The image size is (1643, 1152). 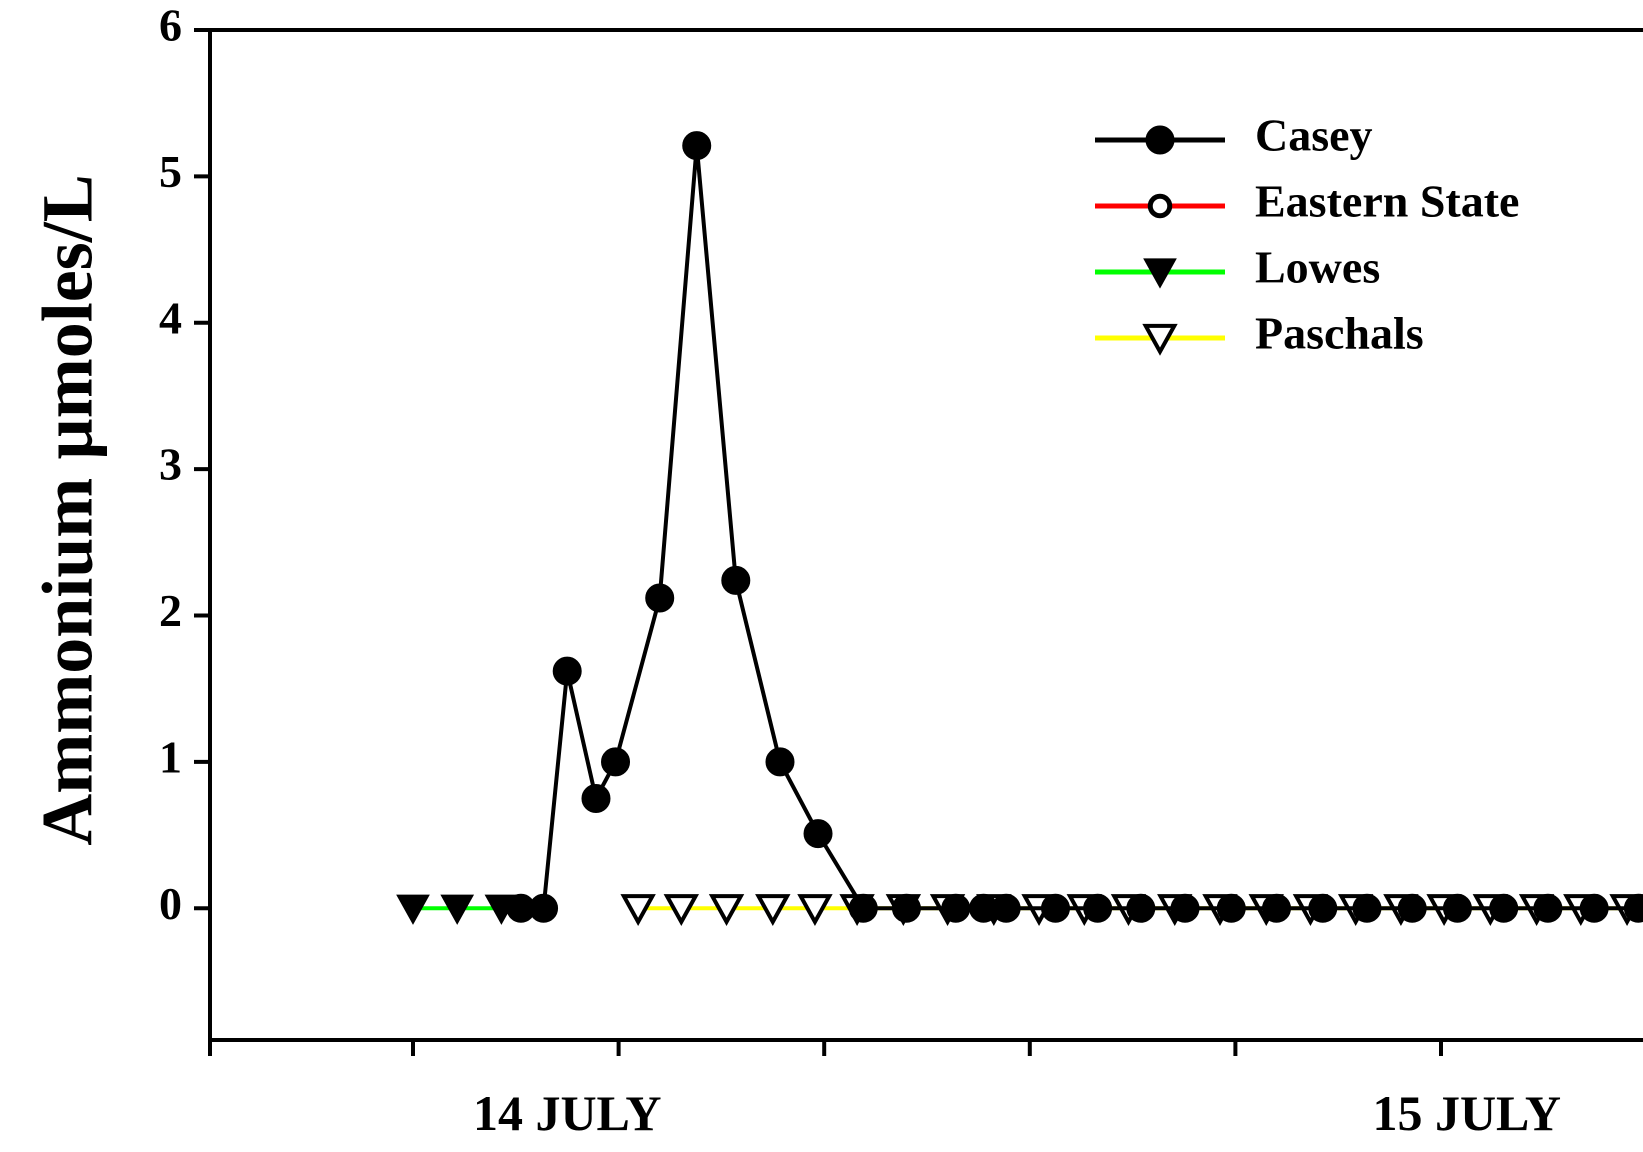 What do you see at coordinates (68, 509) in the screenshot?
I see `y-axis-label: Ammonium µmoles/L` at bounding box center [68, 509].